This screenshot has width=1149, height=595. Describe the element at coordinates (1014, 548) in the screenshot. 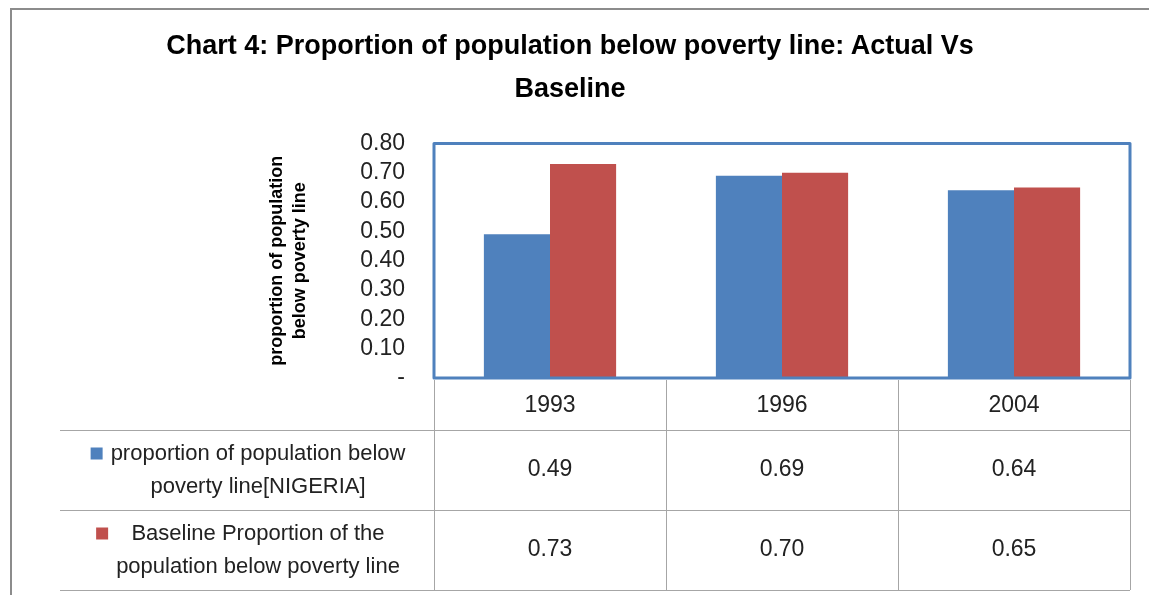

I see `data-label: 0.65` at that location.